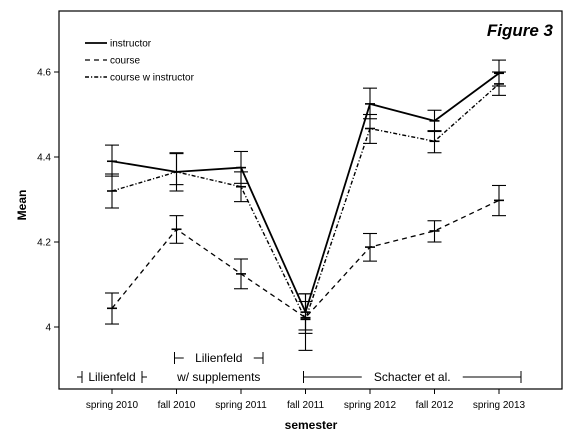 The width and height of the screenshot is (563, 439). I want to click on legend: instructor course course w instructor, so click(140, 61).